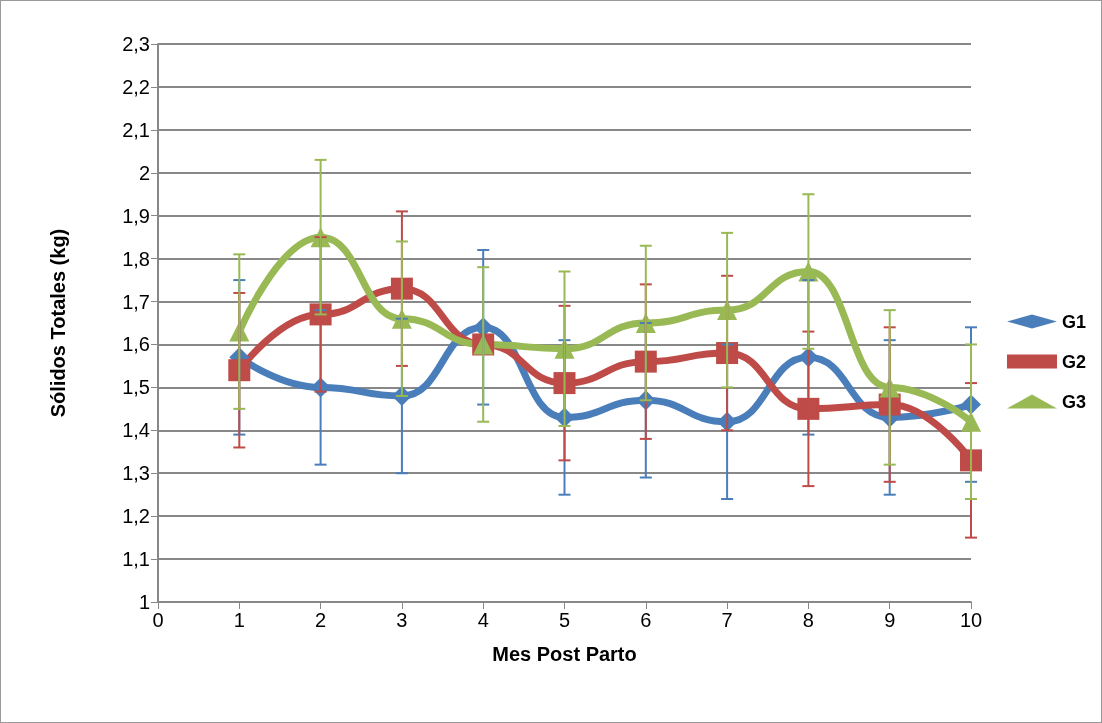  I want to click on y-axis-title: Sólidos Totales (kg), so click(58, 323).